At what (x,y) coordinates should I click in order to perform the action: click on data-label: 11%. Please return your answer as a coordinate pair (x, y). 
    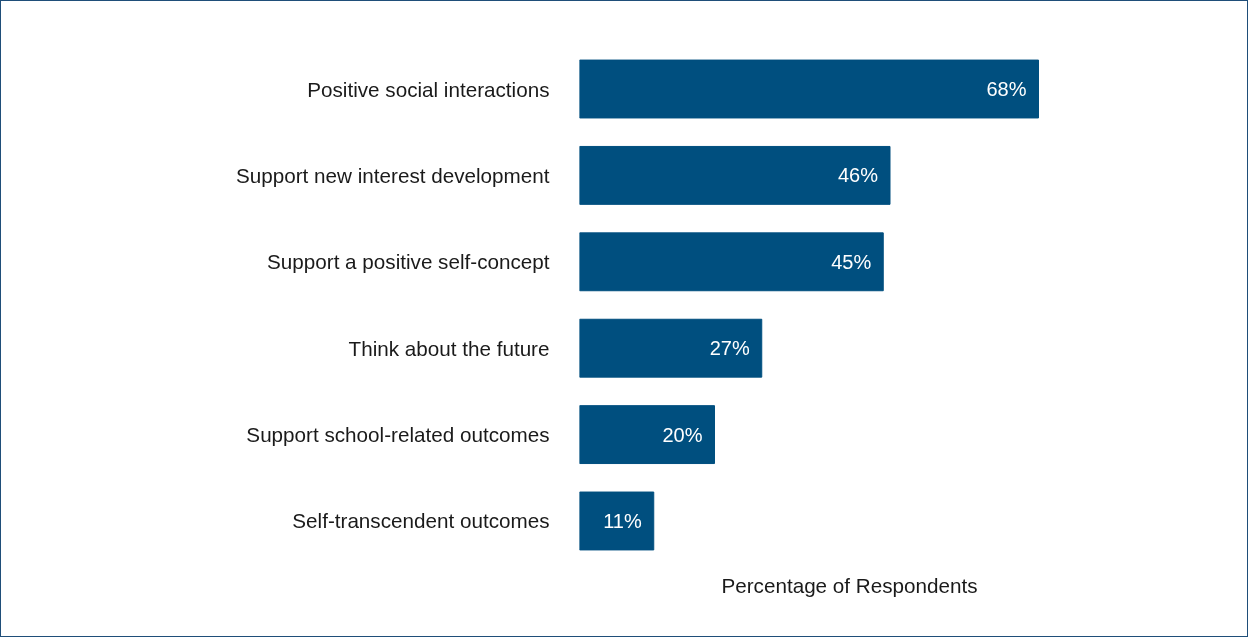
    Looking at the image, I should click on (622, 520).